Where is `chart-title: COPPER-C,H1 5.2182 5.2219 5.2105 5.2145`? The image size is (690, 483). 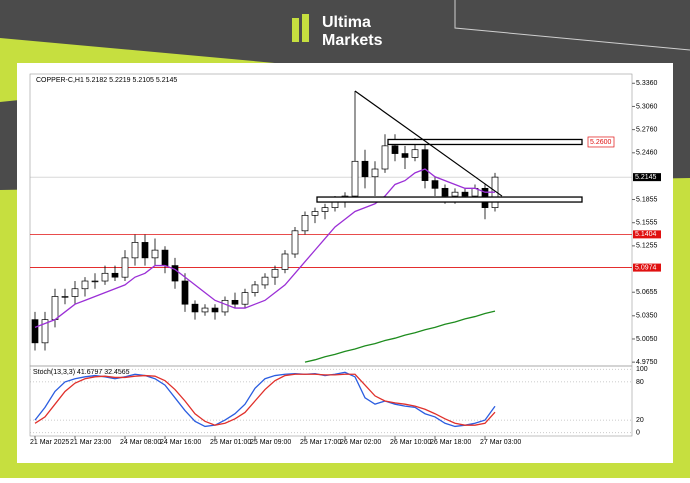 chart-title: COPPER-C,H1 5.2182 5.2219 5.2105 5.2145 is located at coordinates (106, 80).